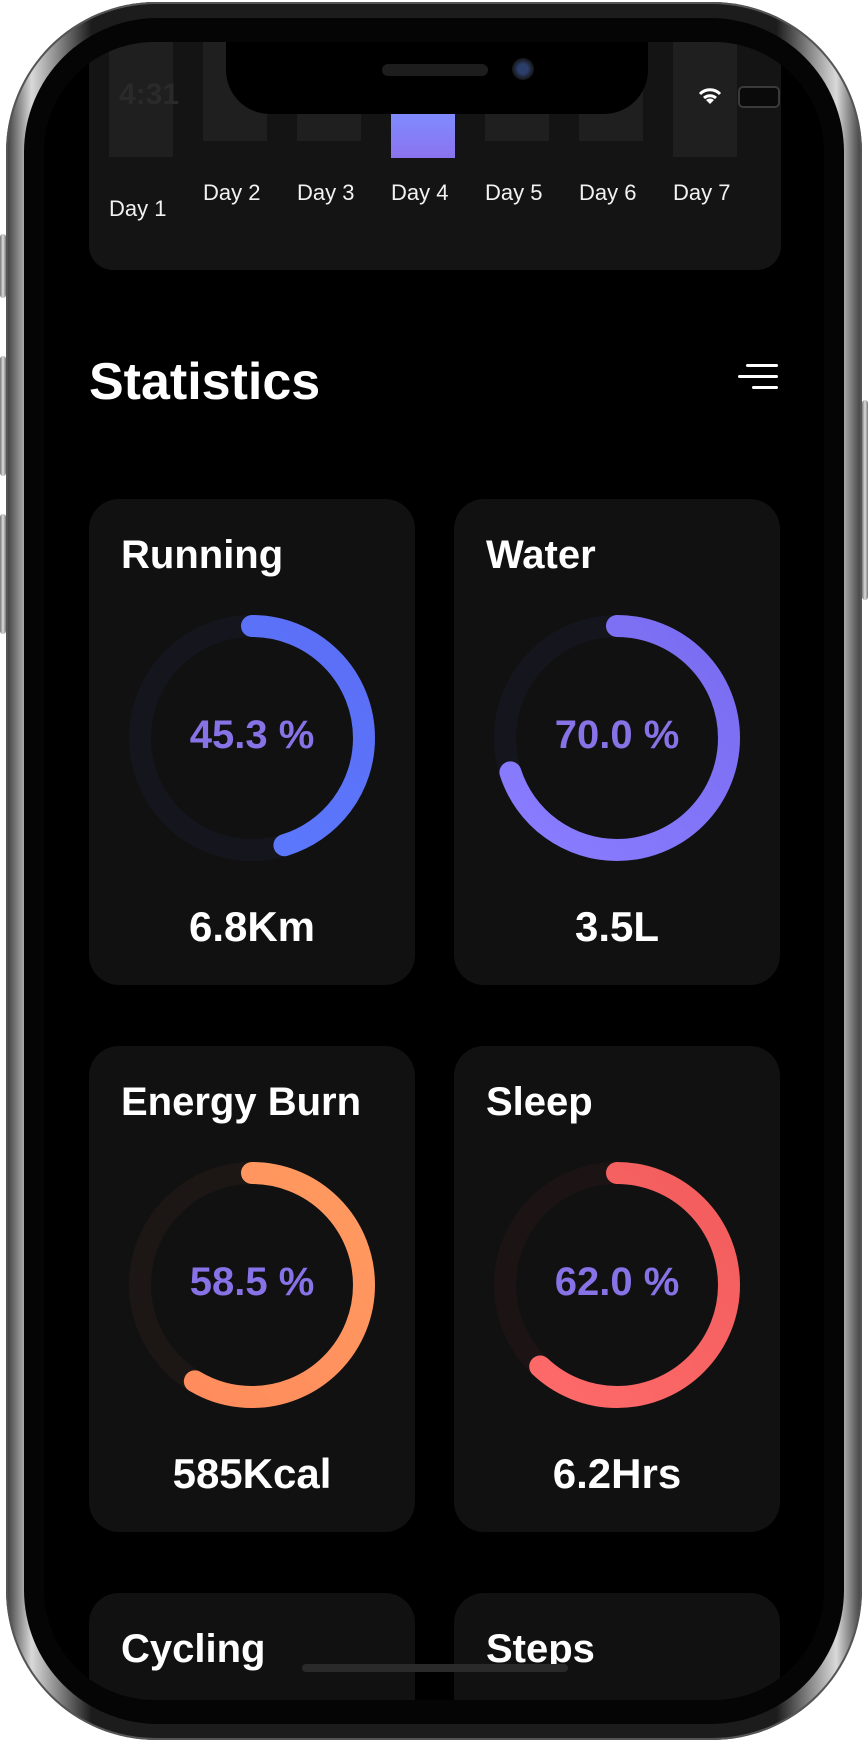 The image size is (868, 1743). What do you see at coordinates (617, 926) in the screenshot?
I see `stat-value: 3.5L` at bounding box center [617, 926].